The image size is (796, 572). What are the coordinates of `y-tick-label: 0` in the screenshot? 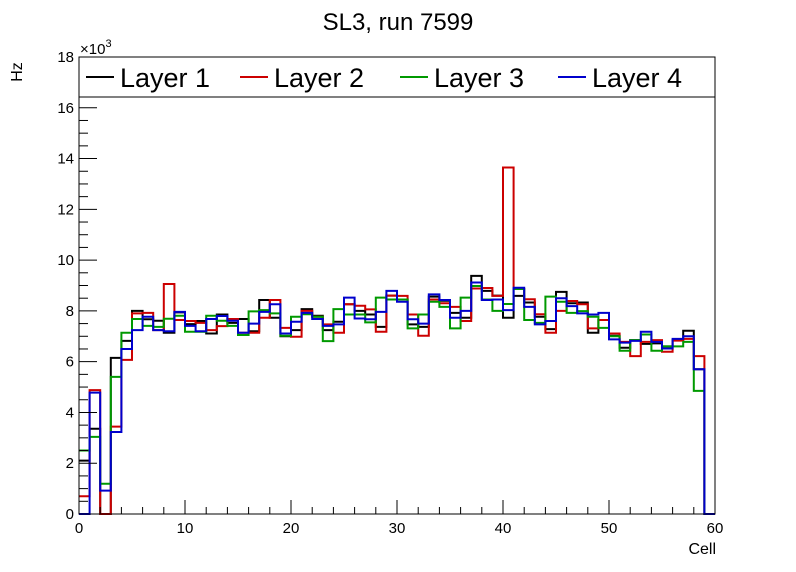 It's located at (70, 514).